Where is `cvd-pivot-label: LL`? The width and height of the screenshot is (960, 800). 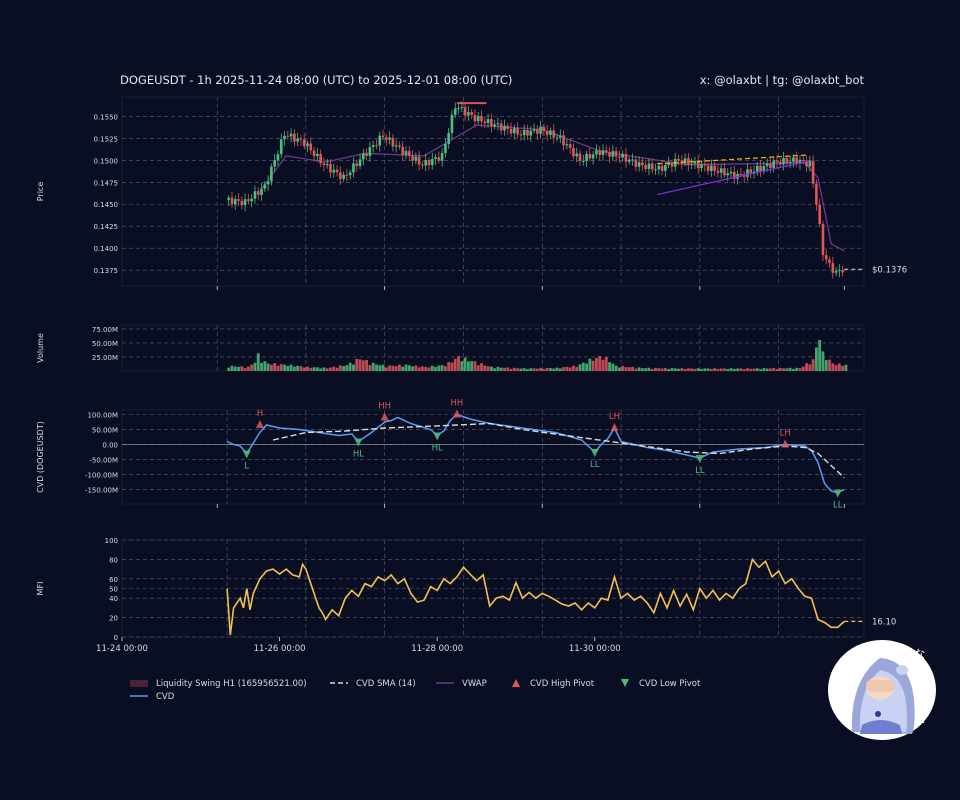
cvd-pivot-label: LL is located at coordinates (838, 506).